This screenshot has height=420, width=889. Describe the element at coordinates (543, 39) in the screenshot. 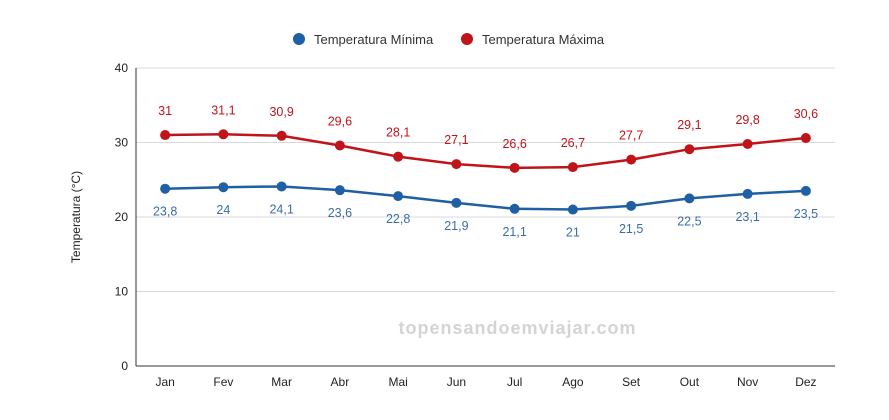

I see `legend-label: Temperatura Máxima` at that location.